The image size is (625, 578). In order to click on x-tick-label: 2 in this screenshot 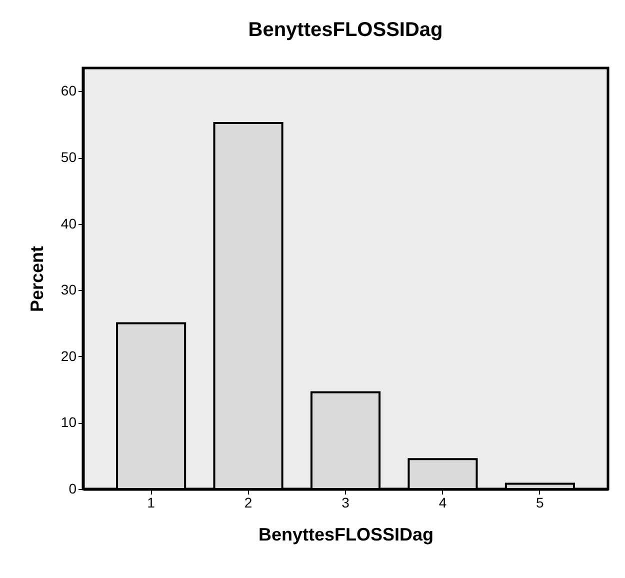, I will do `click(248, 502)`.